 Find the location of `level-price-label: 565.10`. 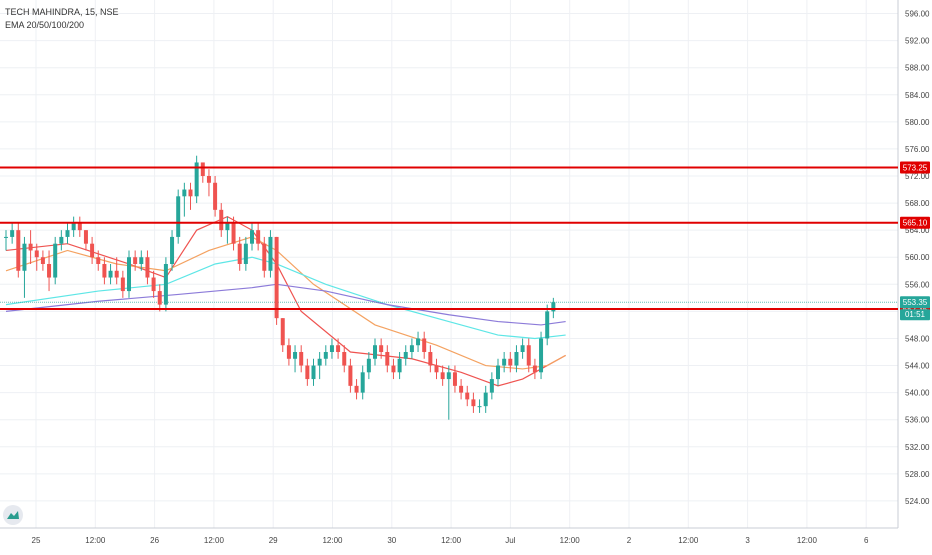

level-price-label: 565.10 is located at coordinates (915, 223).